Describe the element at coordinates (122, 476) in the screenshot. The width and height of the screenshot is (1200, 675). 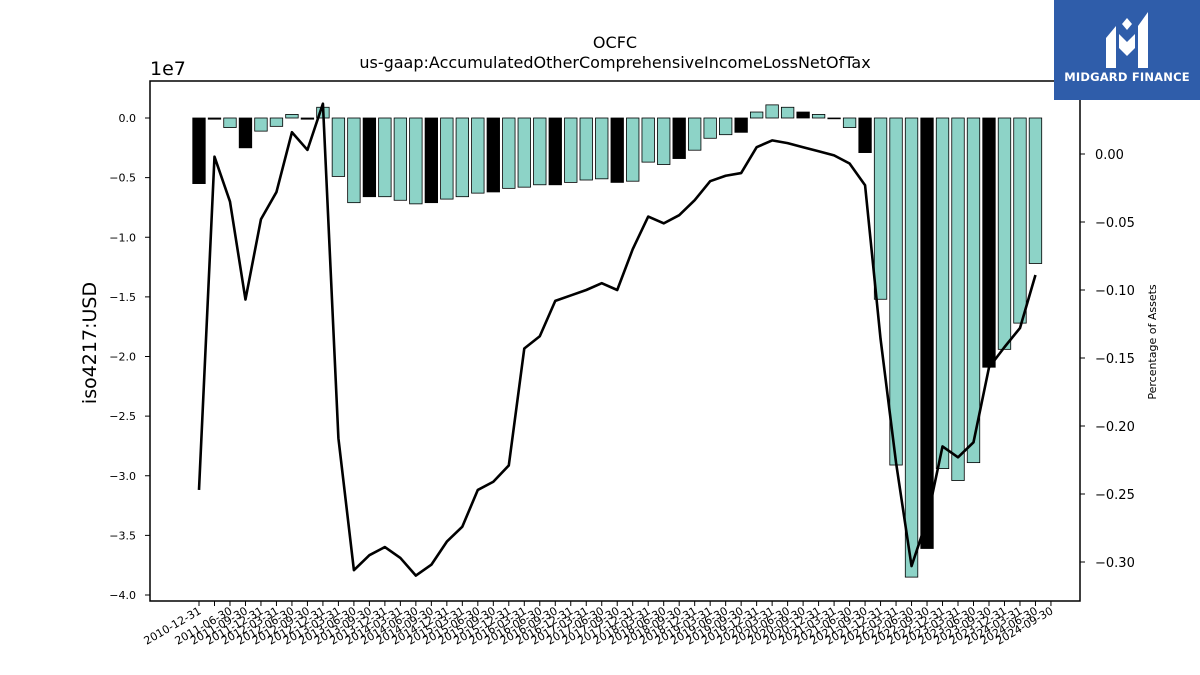
I see `y-tick-label: −3.0` at that location.